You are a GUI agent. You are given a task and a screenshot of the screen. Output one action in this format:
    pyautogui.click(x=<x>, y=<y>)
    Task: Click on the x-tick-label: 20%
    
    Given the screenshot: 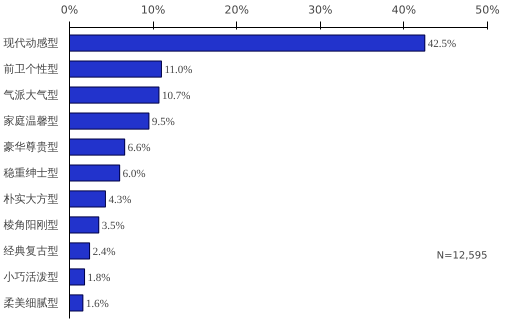 What is the action you would take?
    pyautogui.click(x=236, y=10)
    